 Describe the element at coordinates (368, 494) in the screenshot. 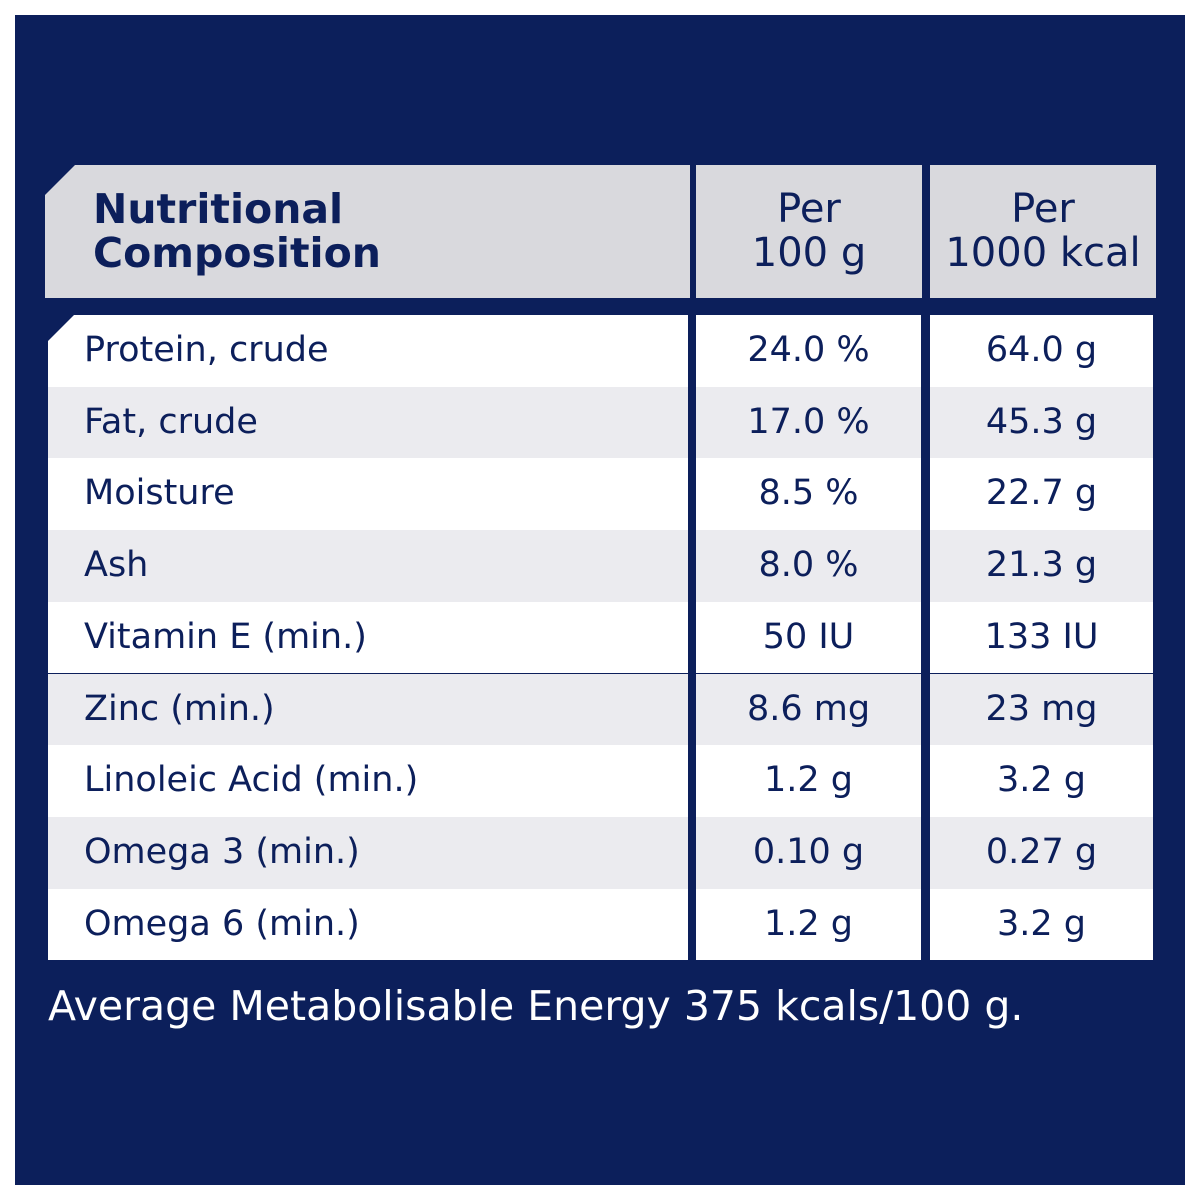

I see `nutrient-name: Moisture` at that location.